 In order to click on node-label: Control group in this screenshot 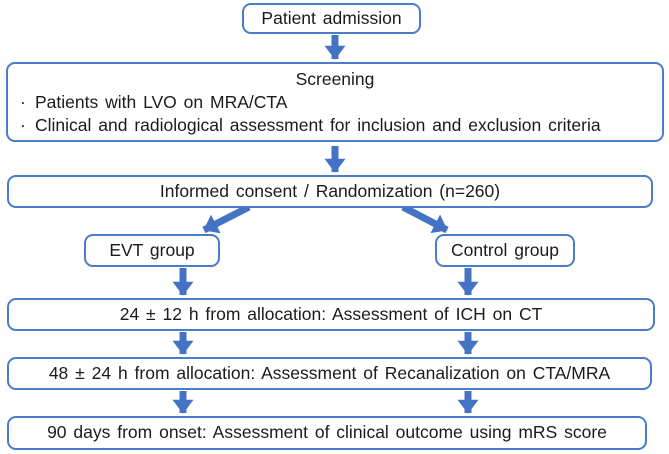, I will do `click(505, 249)`.